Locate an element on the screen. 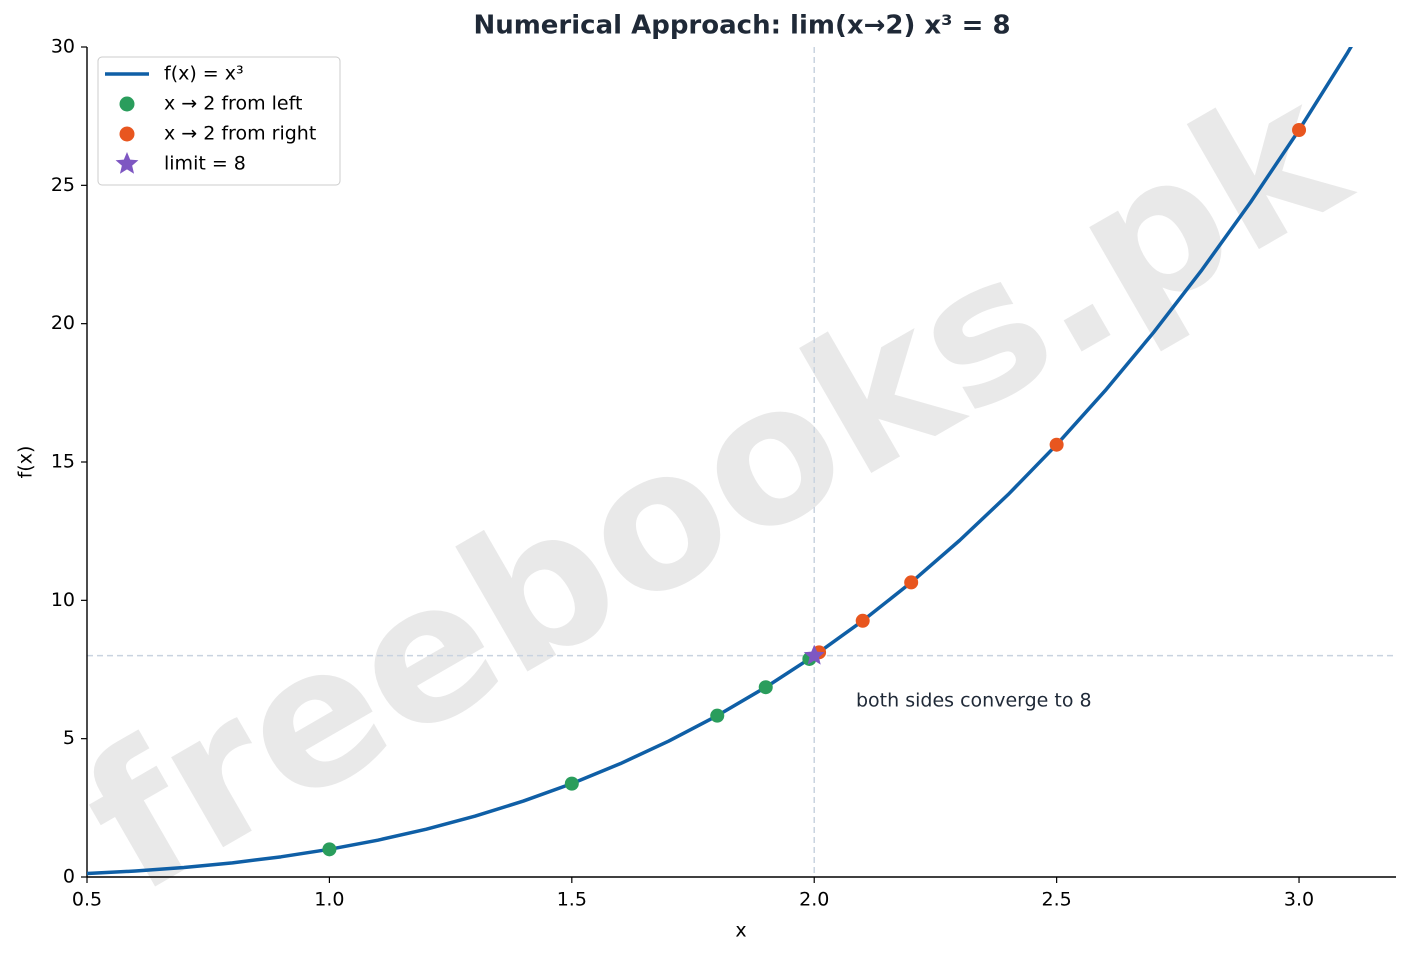 This screenshot has height=958, width=1410. x-tick-label: 3.0 is located at coordinates (1299, 900).